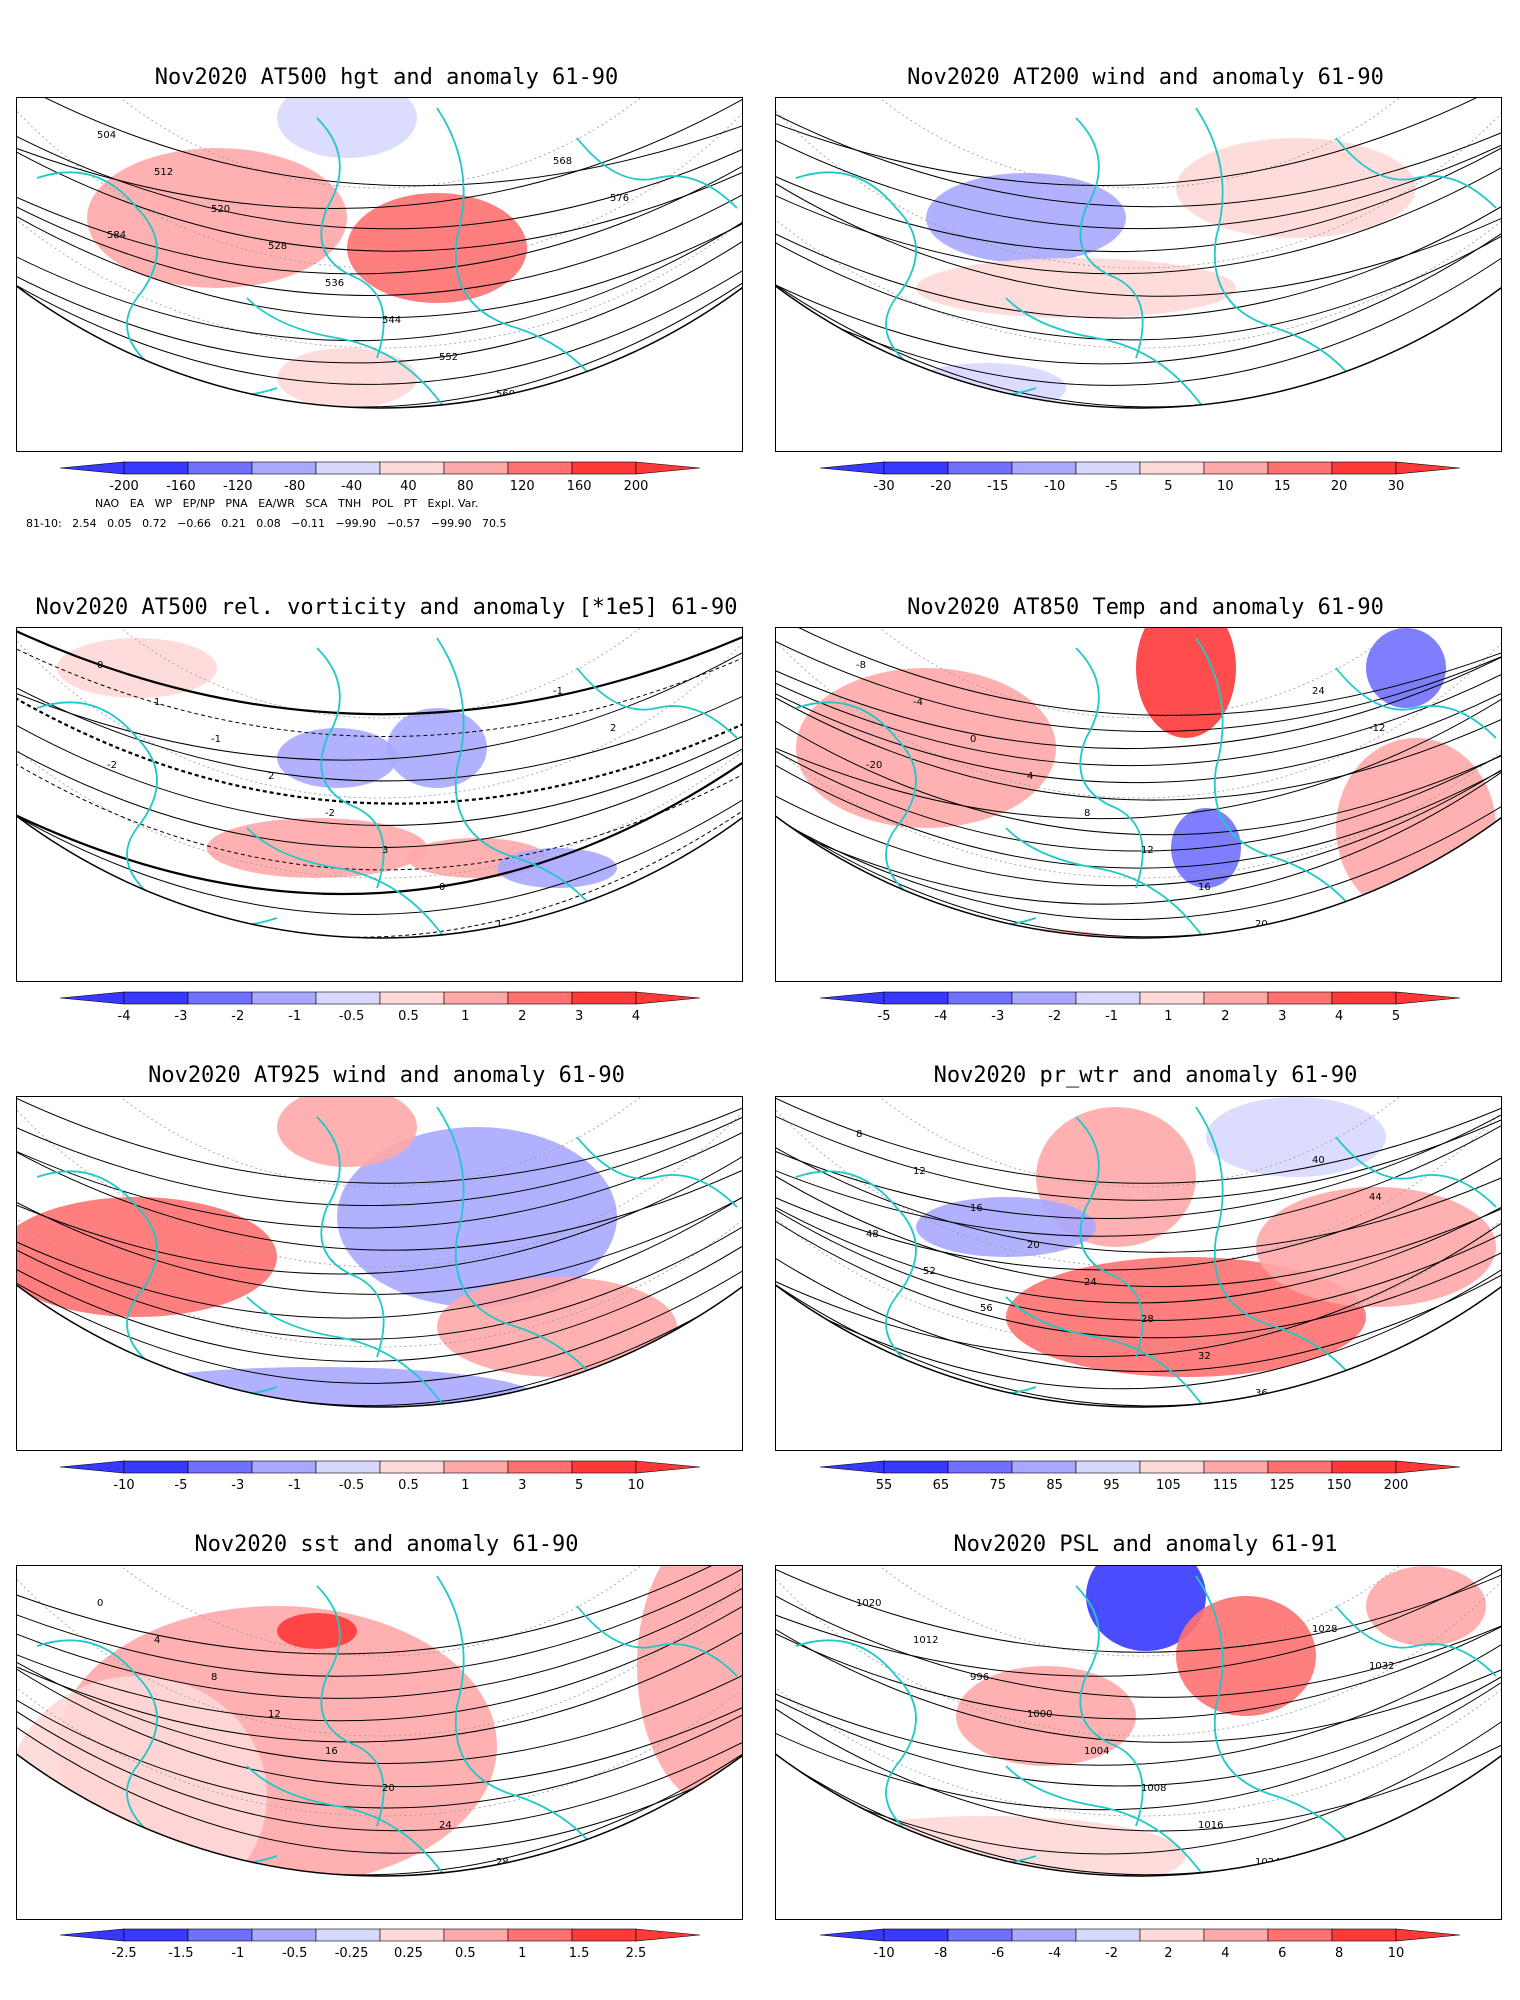 The image size is (1520, 2000). I want to click on contour-label: 2, so click(613, 728).